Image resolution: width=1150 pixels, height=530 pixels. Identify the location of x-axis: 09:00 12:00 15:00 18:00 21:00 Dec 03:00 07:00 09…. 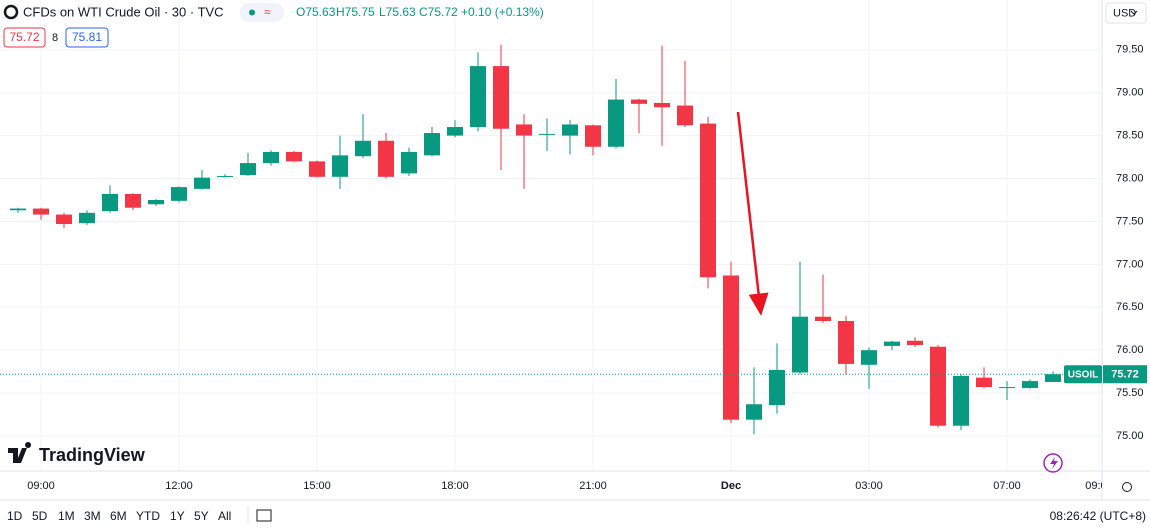
(570, 486).